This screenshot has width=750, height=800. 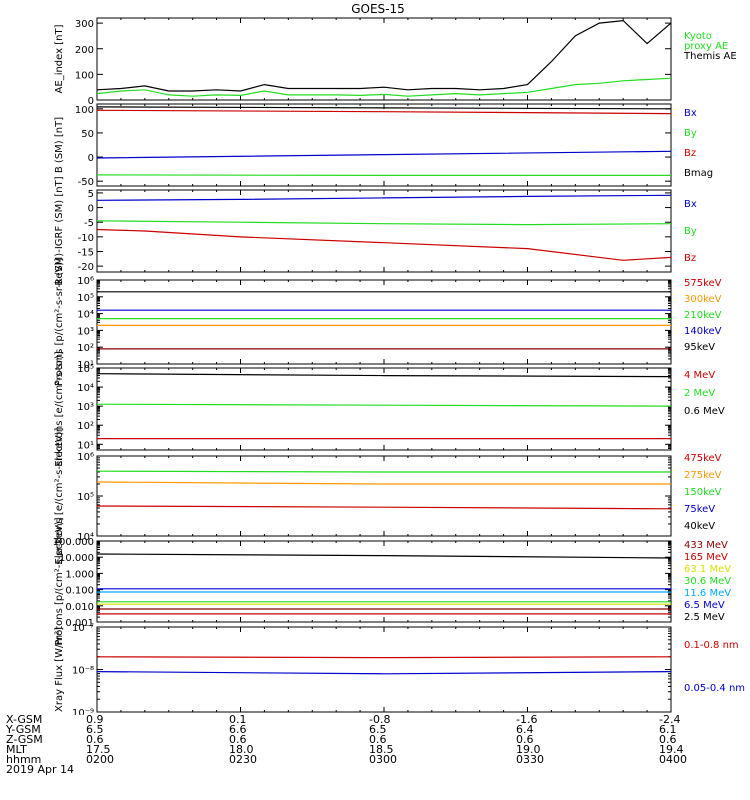 What do you see at coordinates (381, 749) in the screenshot?
I see `col2-mlt: 18.5` at bounding box center [381, 749].